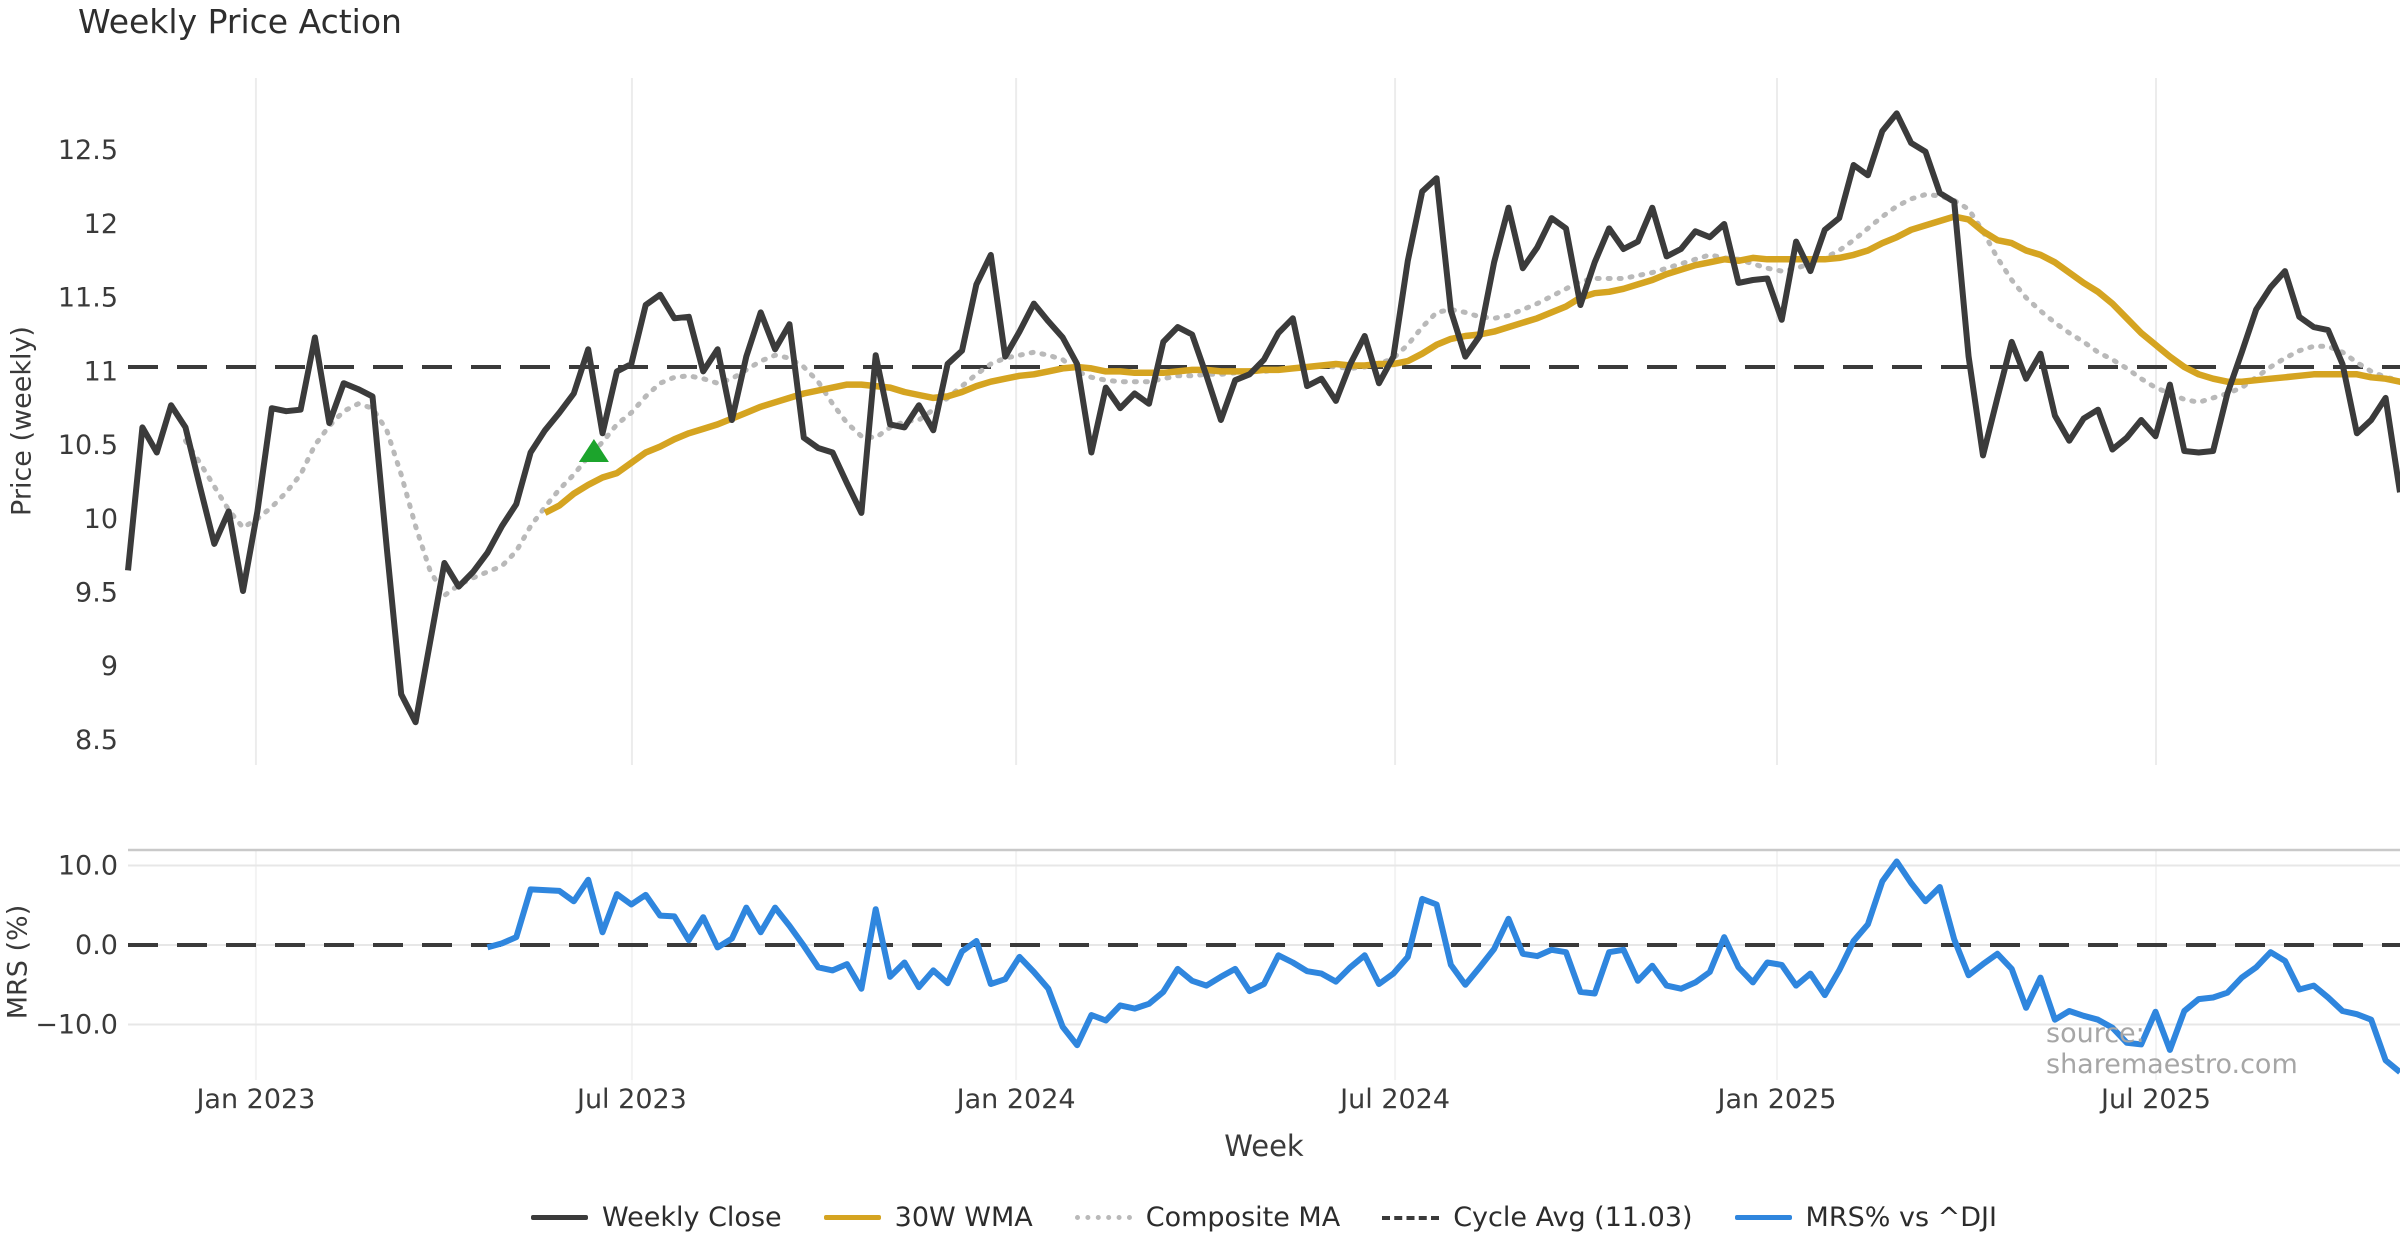 This screenshot has height=1260, width=2400. I want to click on legend-label: Weekly Close, so click(692, 1217).